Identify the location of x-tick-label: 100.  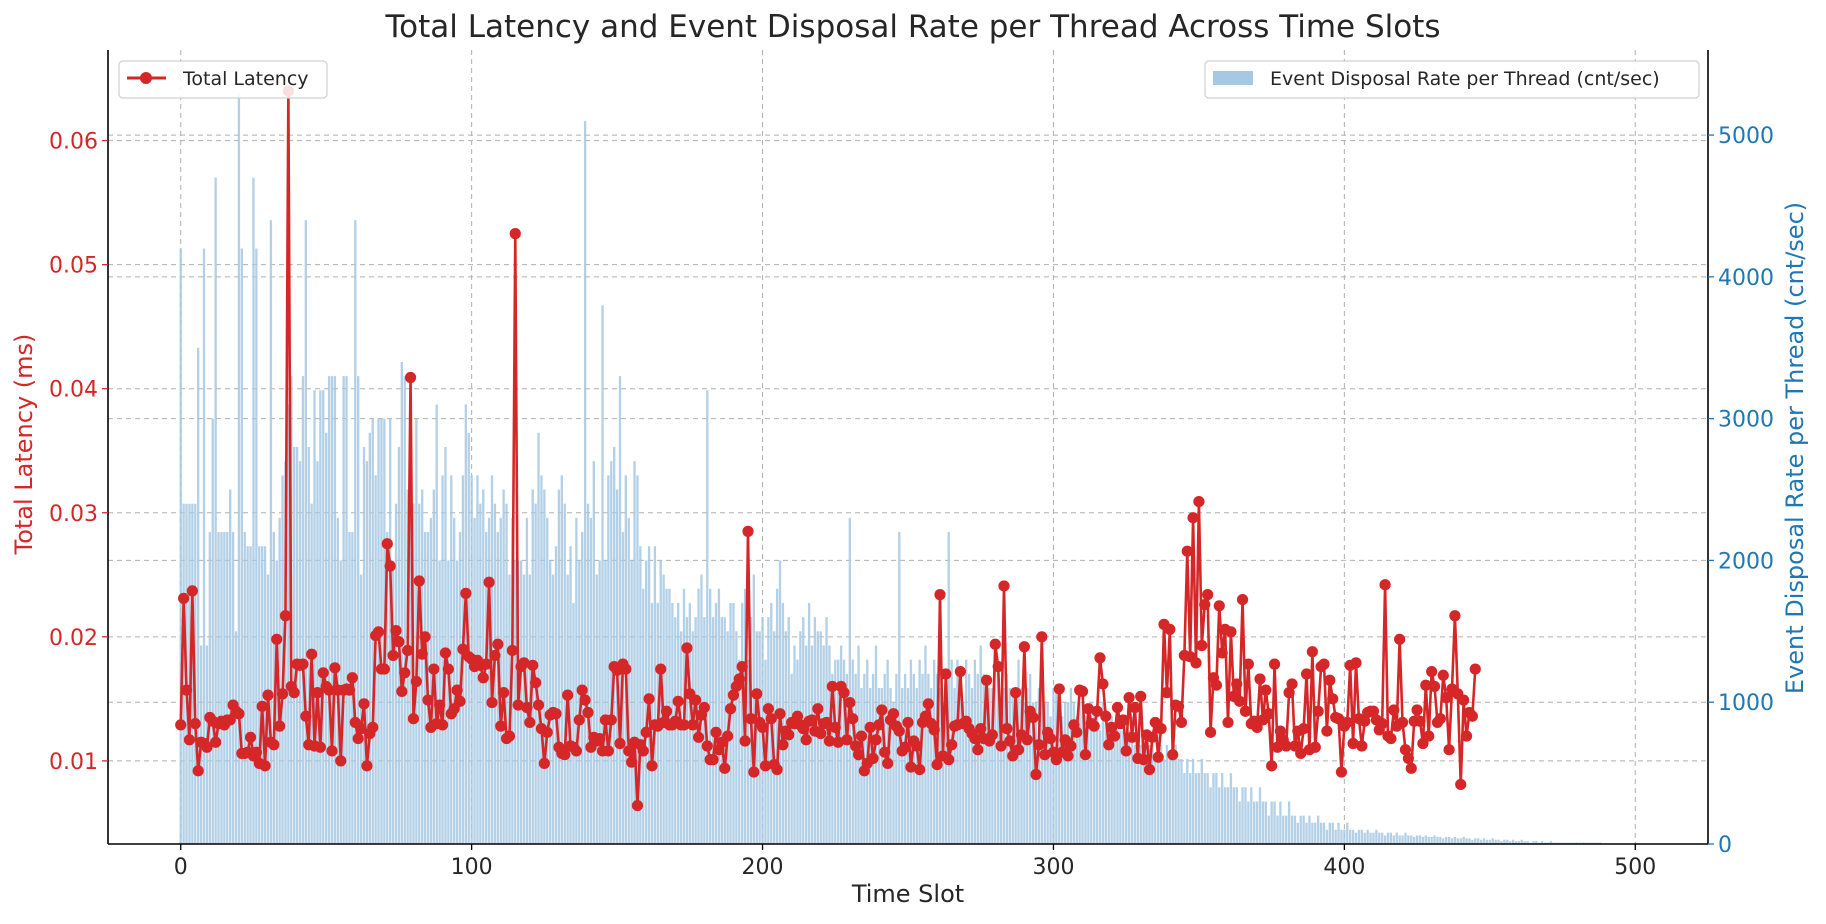
(472, 867).